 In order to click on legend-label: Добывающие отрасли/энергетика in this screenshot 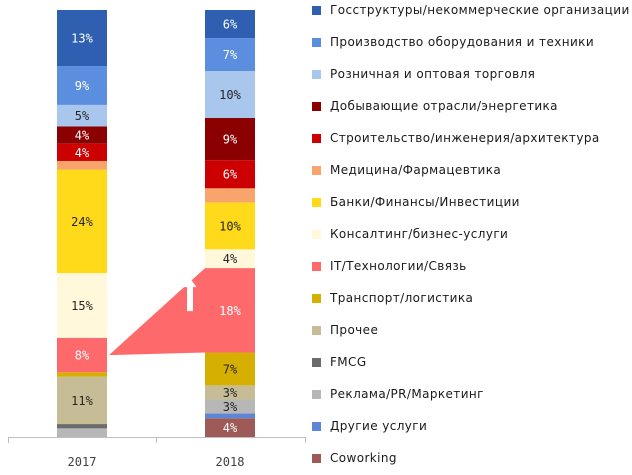, I will do `click(444, 106)`.